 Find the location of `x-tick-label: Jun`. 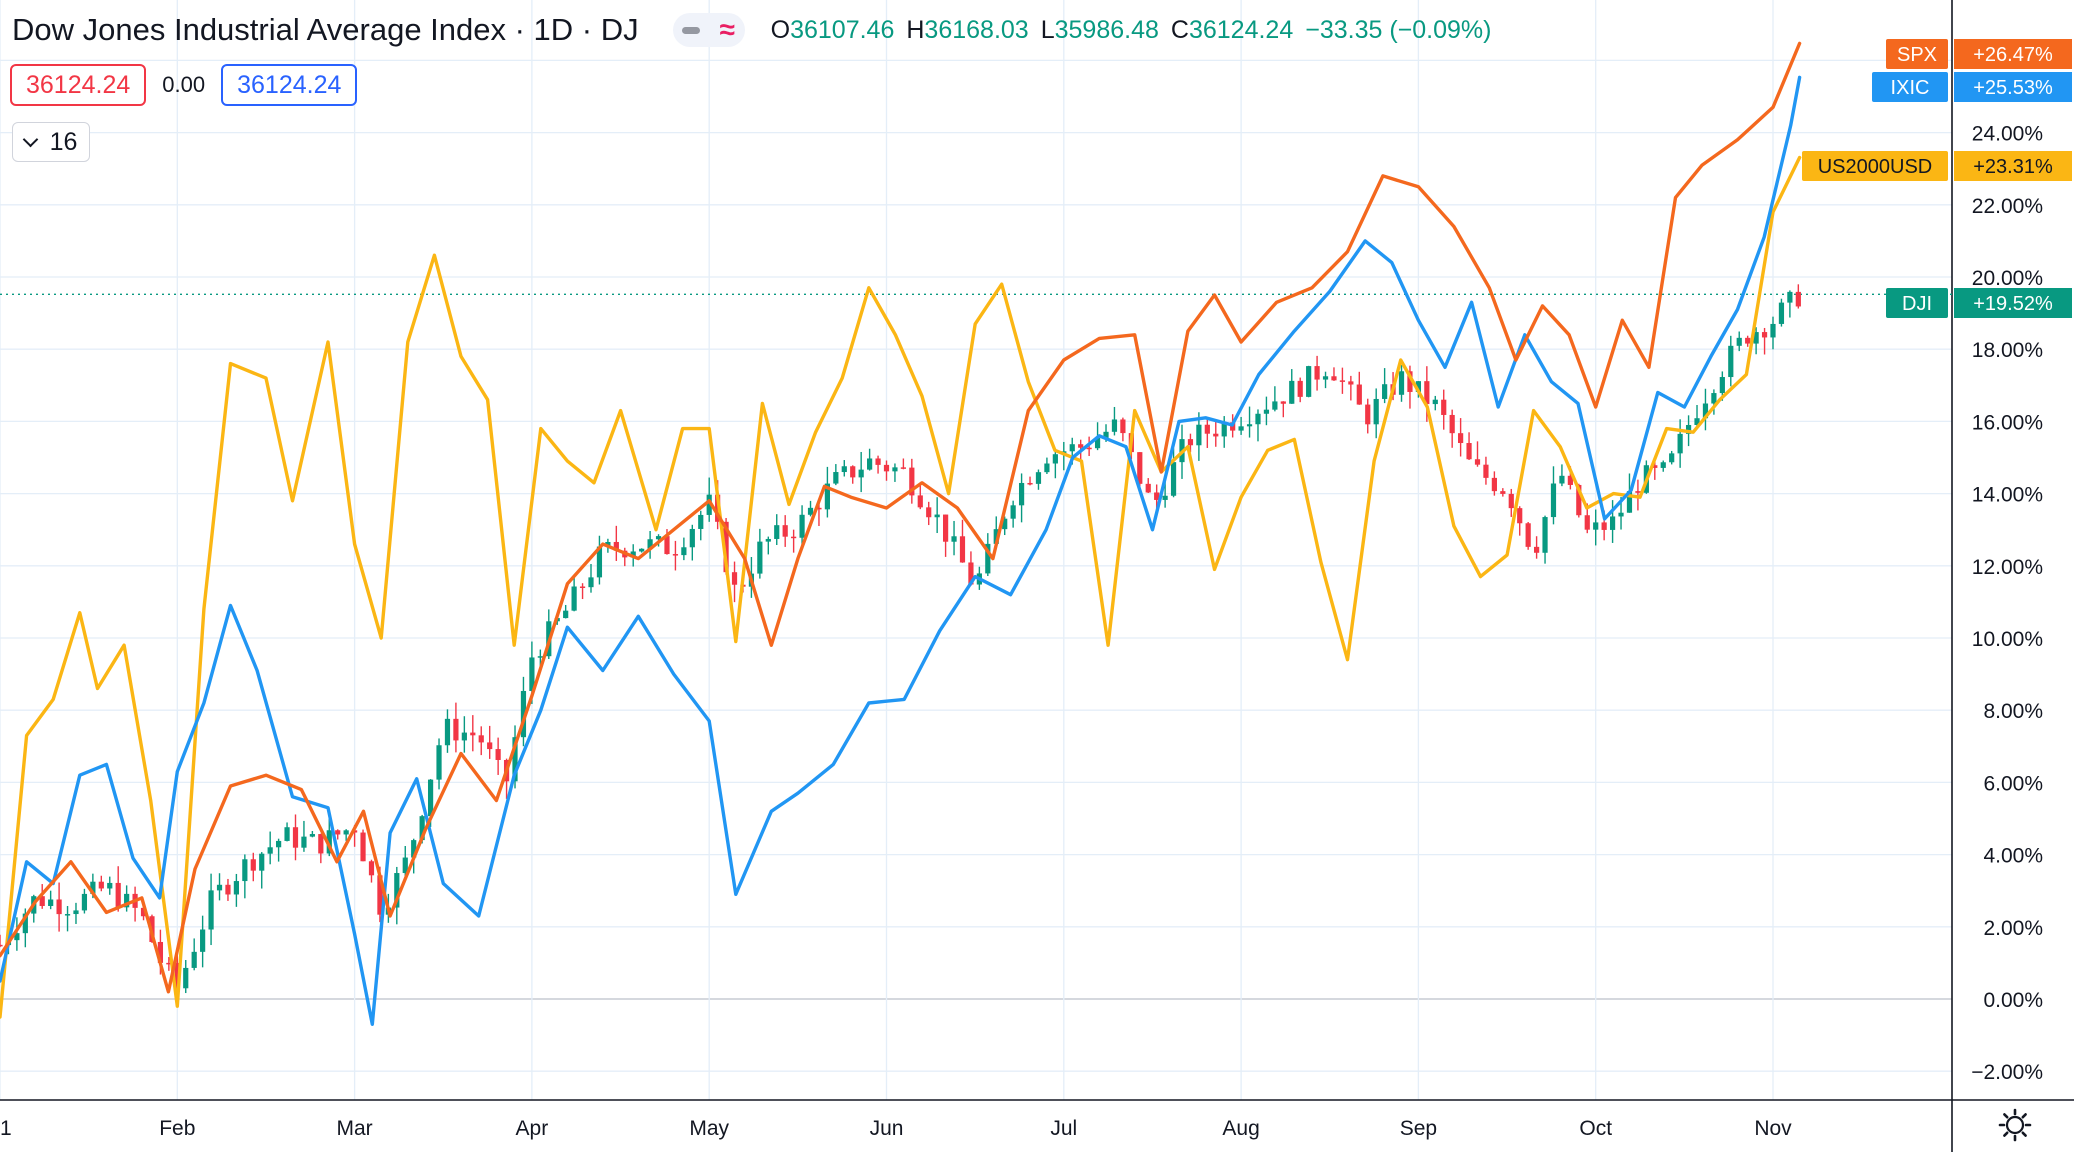

x-tick-label: Jun is located at coordinates (887, 1128).